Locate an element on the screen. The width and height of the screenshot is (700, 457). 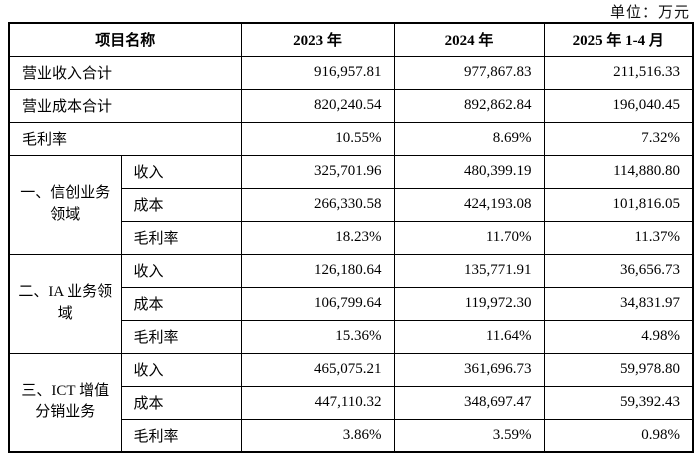
cell-value: 8.69% is located at coordinates (469, 138).